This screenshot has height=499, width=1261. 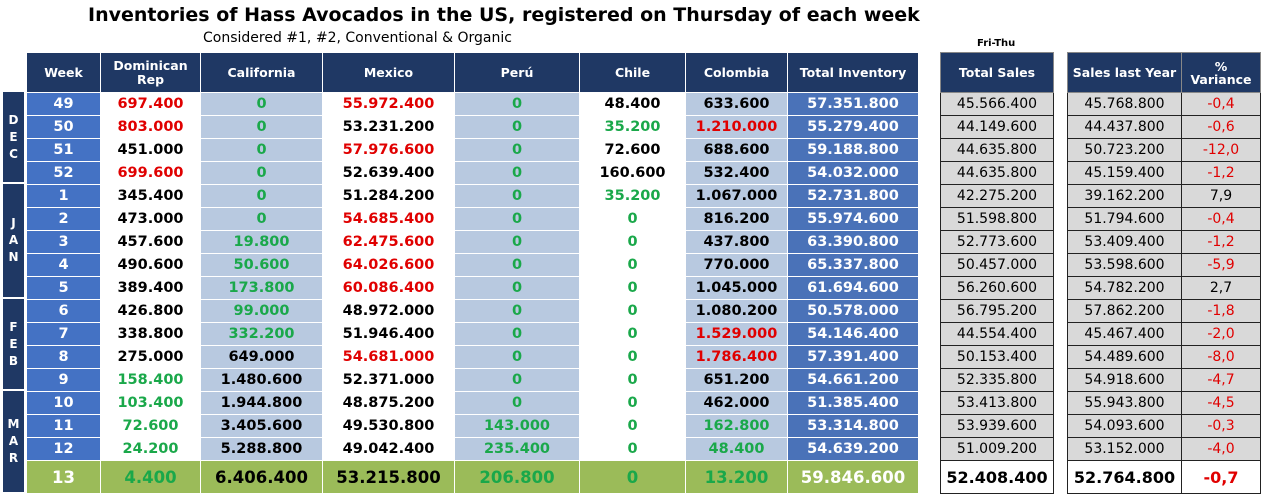 What do you see at coordinates (736, 219) in the screenshot?
I see `colombia-cell: 816.200` at bounding box center [736, 219].